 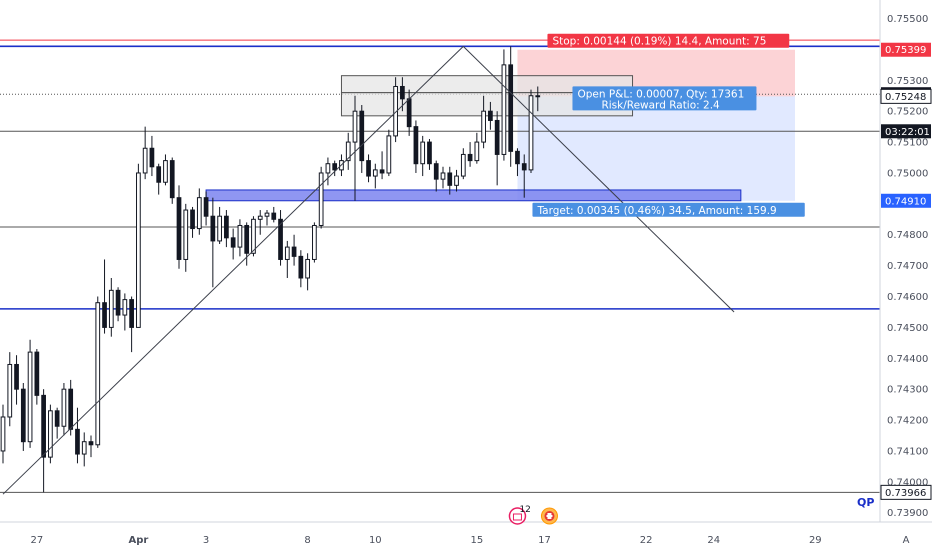 What do you see at coordinates (907, 19) in the screenshot?
I see `y-tick-label: 0.75500` at bounding box center [907, 19].